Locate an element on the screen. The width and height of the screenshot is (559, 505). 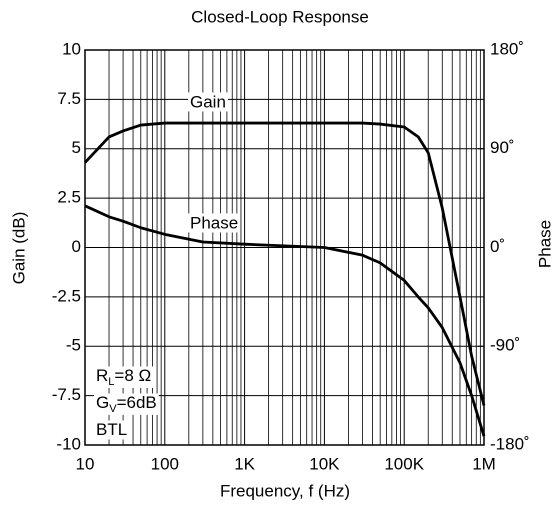
series-label: Gain is located at coordinates (208, 101).